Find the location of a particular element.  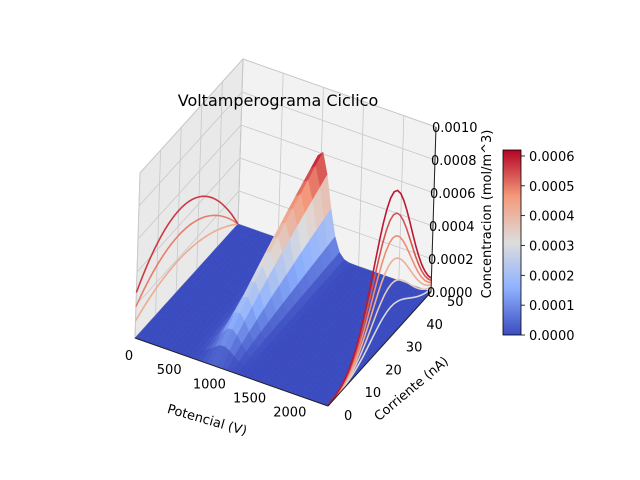

y-tick-label: 40 is located at coordinates (434, 325).